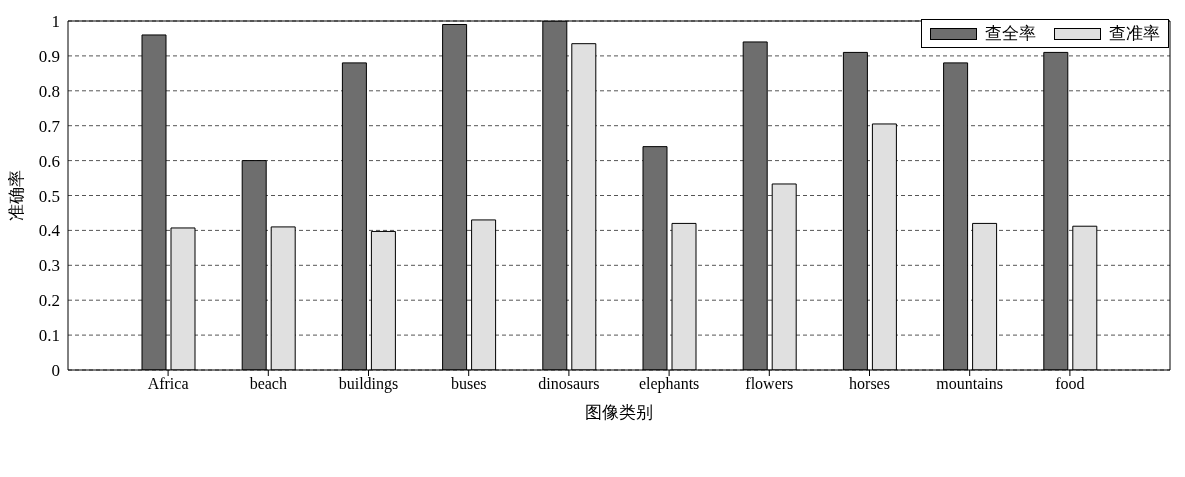 This screenshot has width=1185, height=477. Describe the element at coordinates (619, 412) in the screenshot. I see `x-axis-title: 图像类别` at that location.